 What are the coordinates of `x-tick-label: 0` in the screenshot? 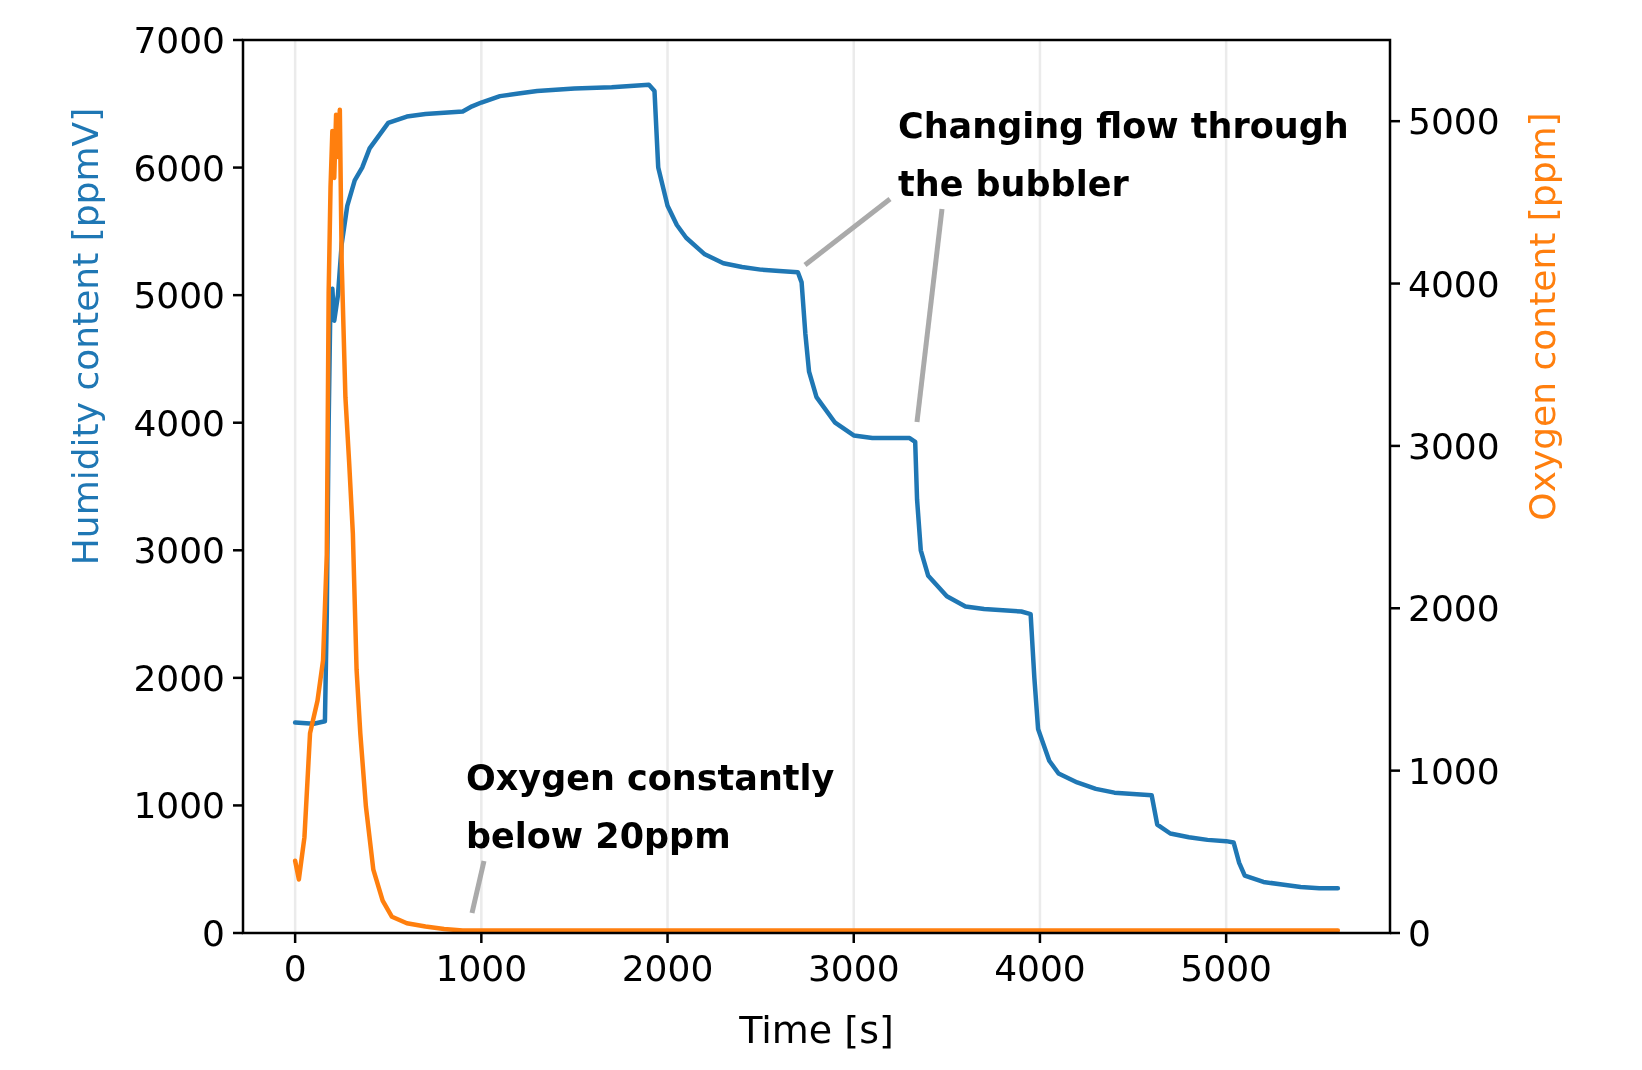 It's located at (295, 968).